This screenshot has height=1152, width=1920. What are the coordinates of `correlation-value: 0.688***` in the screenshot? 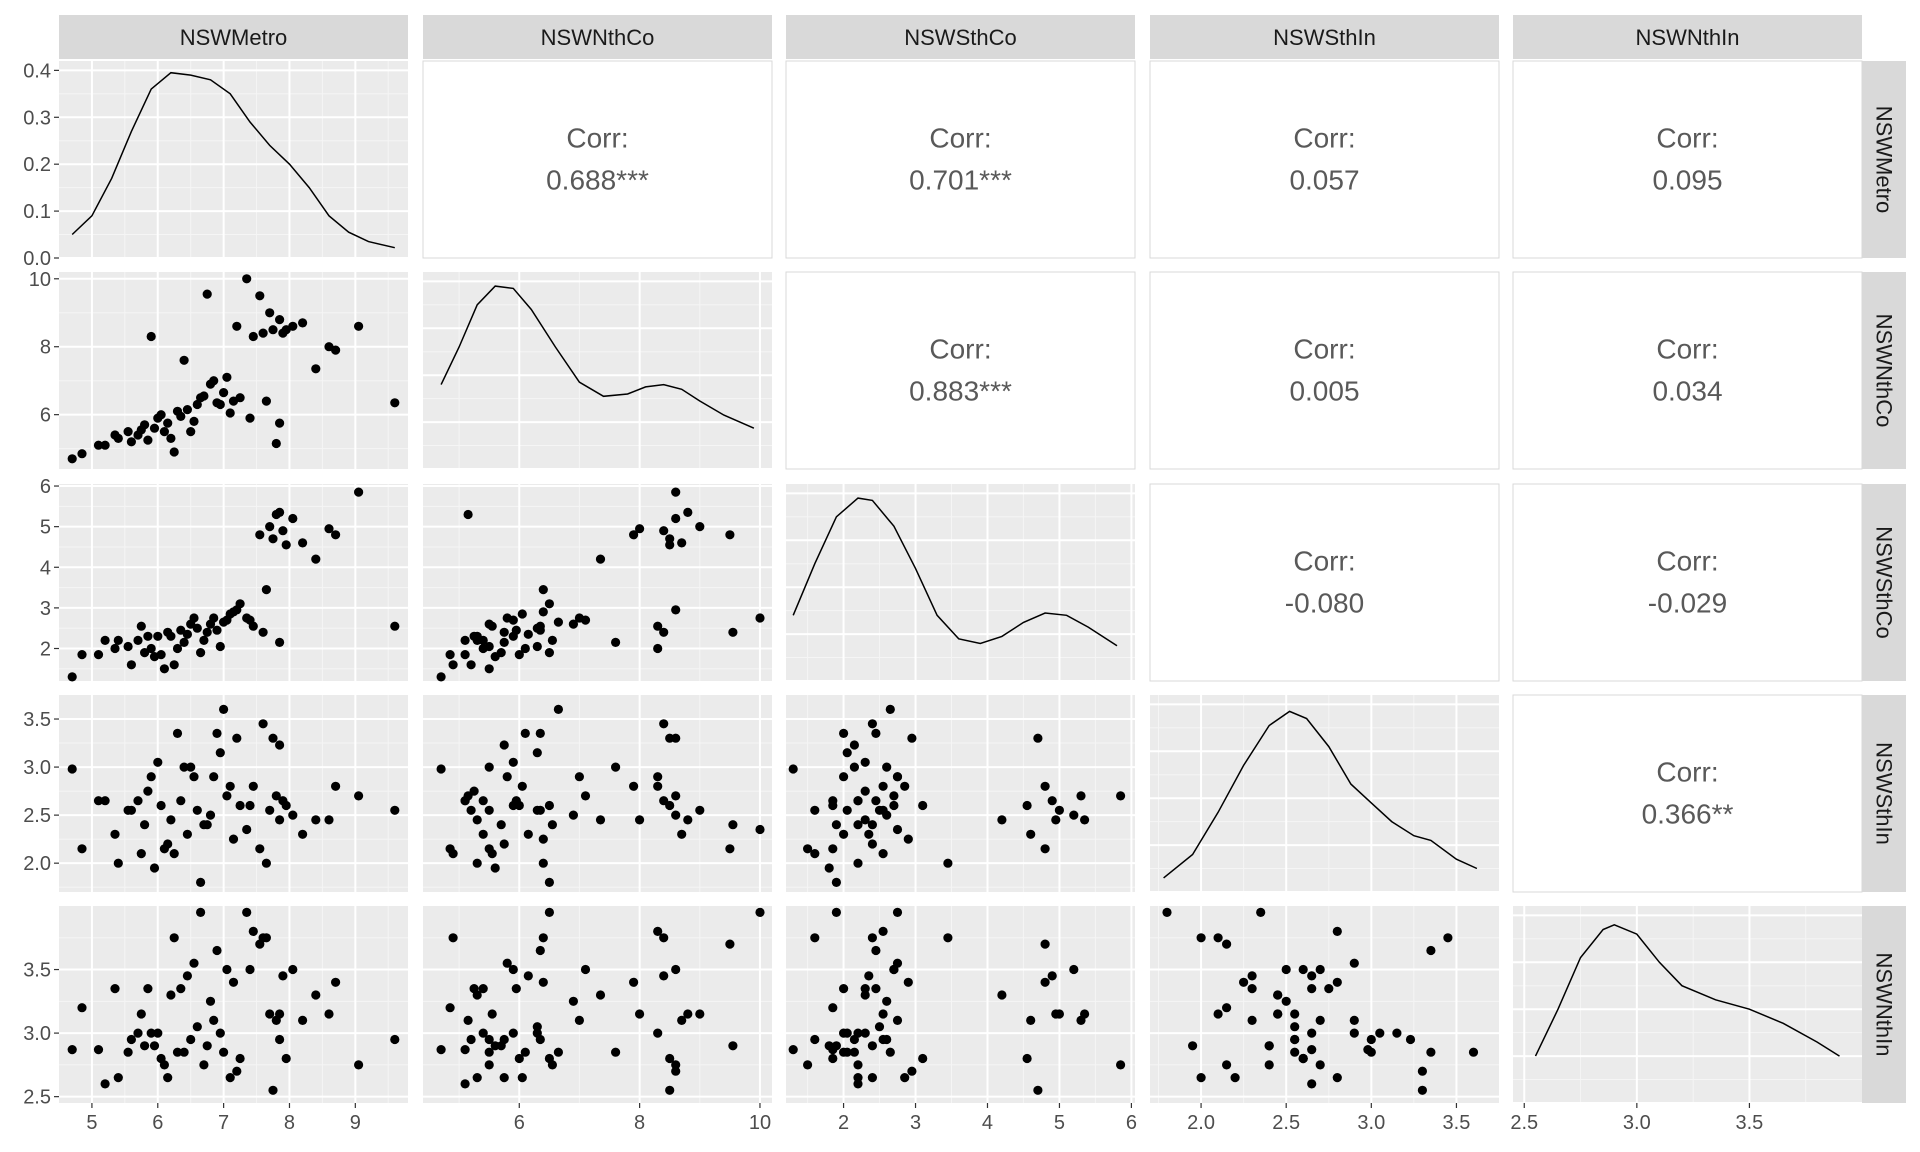 It's located at (597, 180).